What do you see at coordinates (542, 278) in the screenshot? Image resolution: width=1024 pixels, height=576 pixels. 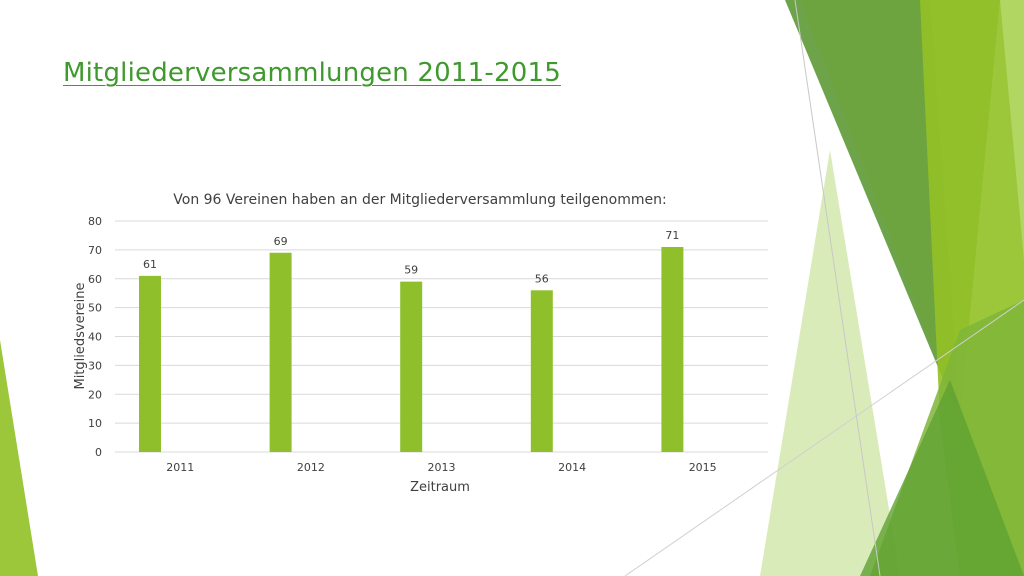 I see `data-label-2014: 56` at bounding box center [542, 278].